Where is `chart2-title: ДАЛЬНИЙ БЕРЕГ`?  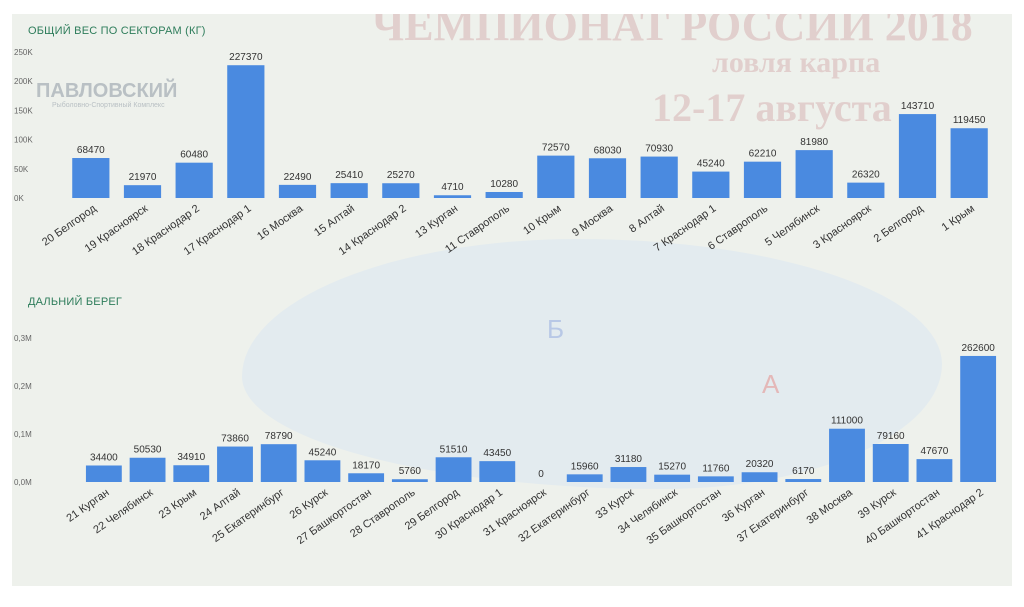
chart2-title: ДАЛЬНИЙ БЕРЕГ is located at coordinates (75, 302).